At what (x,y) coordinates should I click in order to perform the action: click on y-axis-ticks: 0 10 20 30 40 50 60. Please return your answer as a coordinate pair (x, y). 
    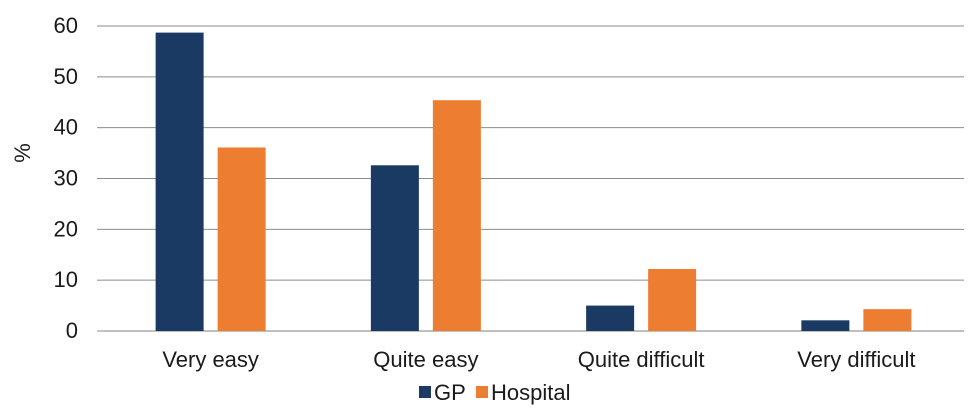
    Looking at the image, I should click on (66, 178).